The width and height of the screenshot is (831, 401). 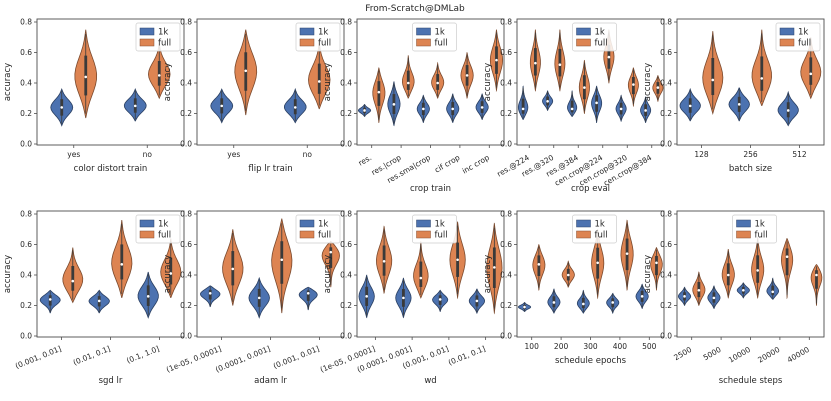 I want to click on x-tick-label: 128, so click(x=701, y=154).